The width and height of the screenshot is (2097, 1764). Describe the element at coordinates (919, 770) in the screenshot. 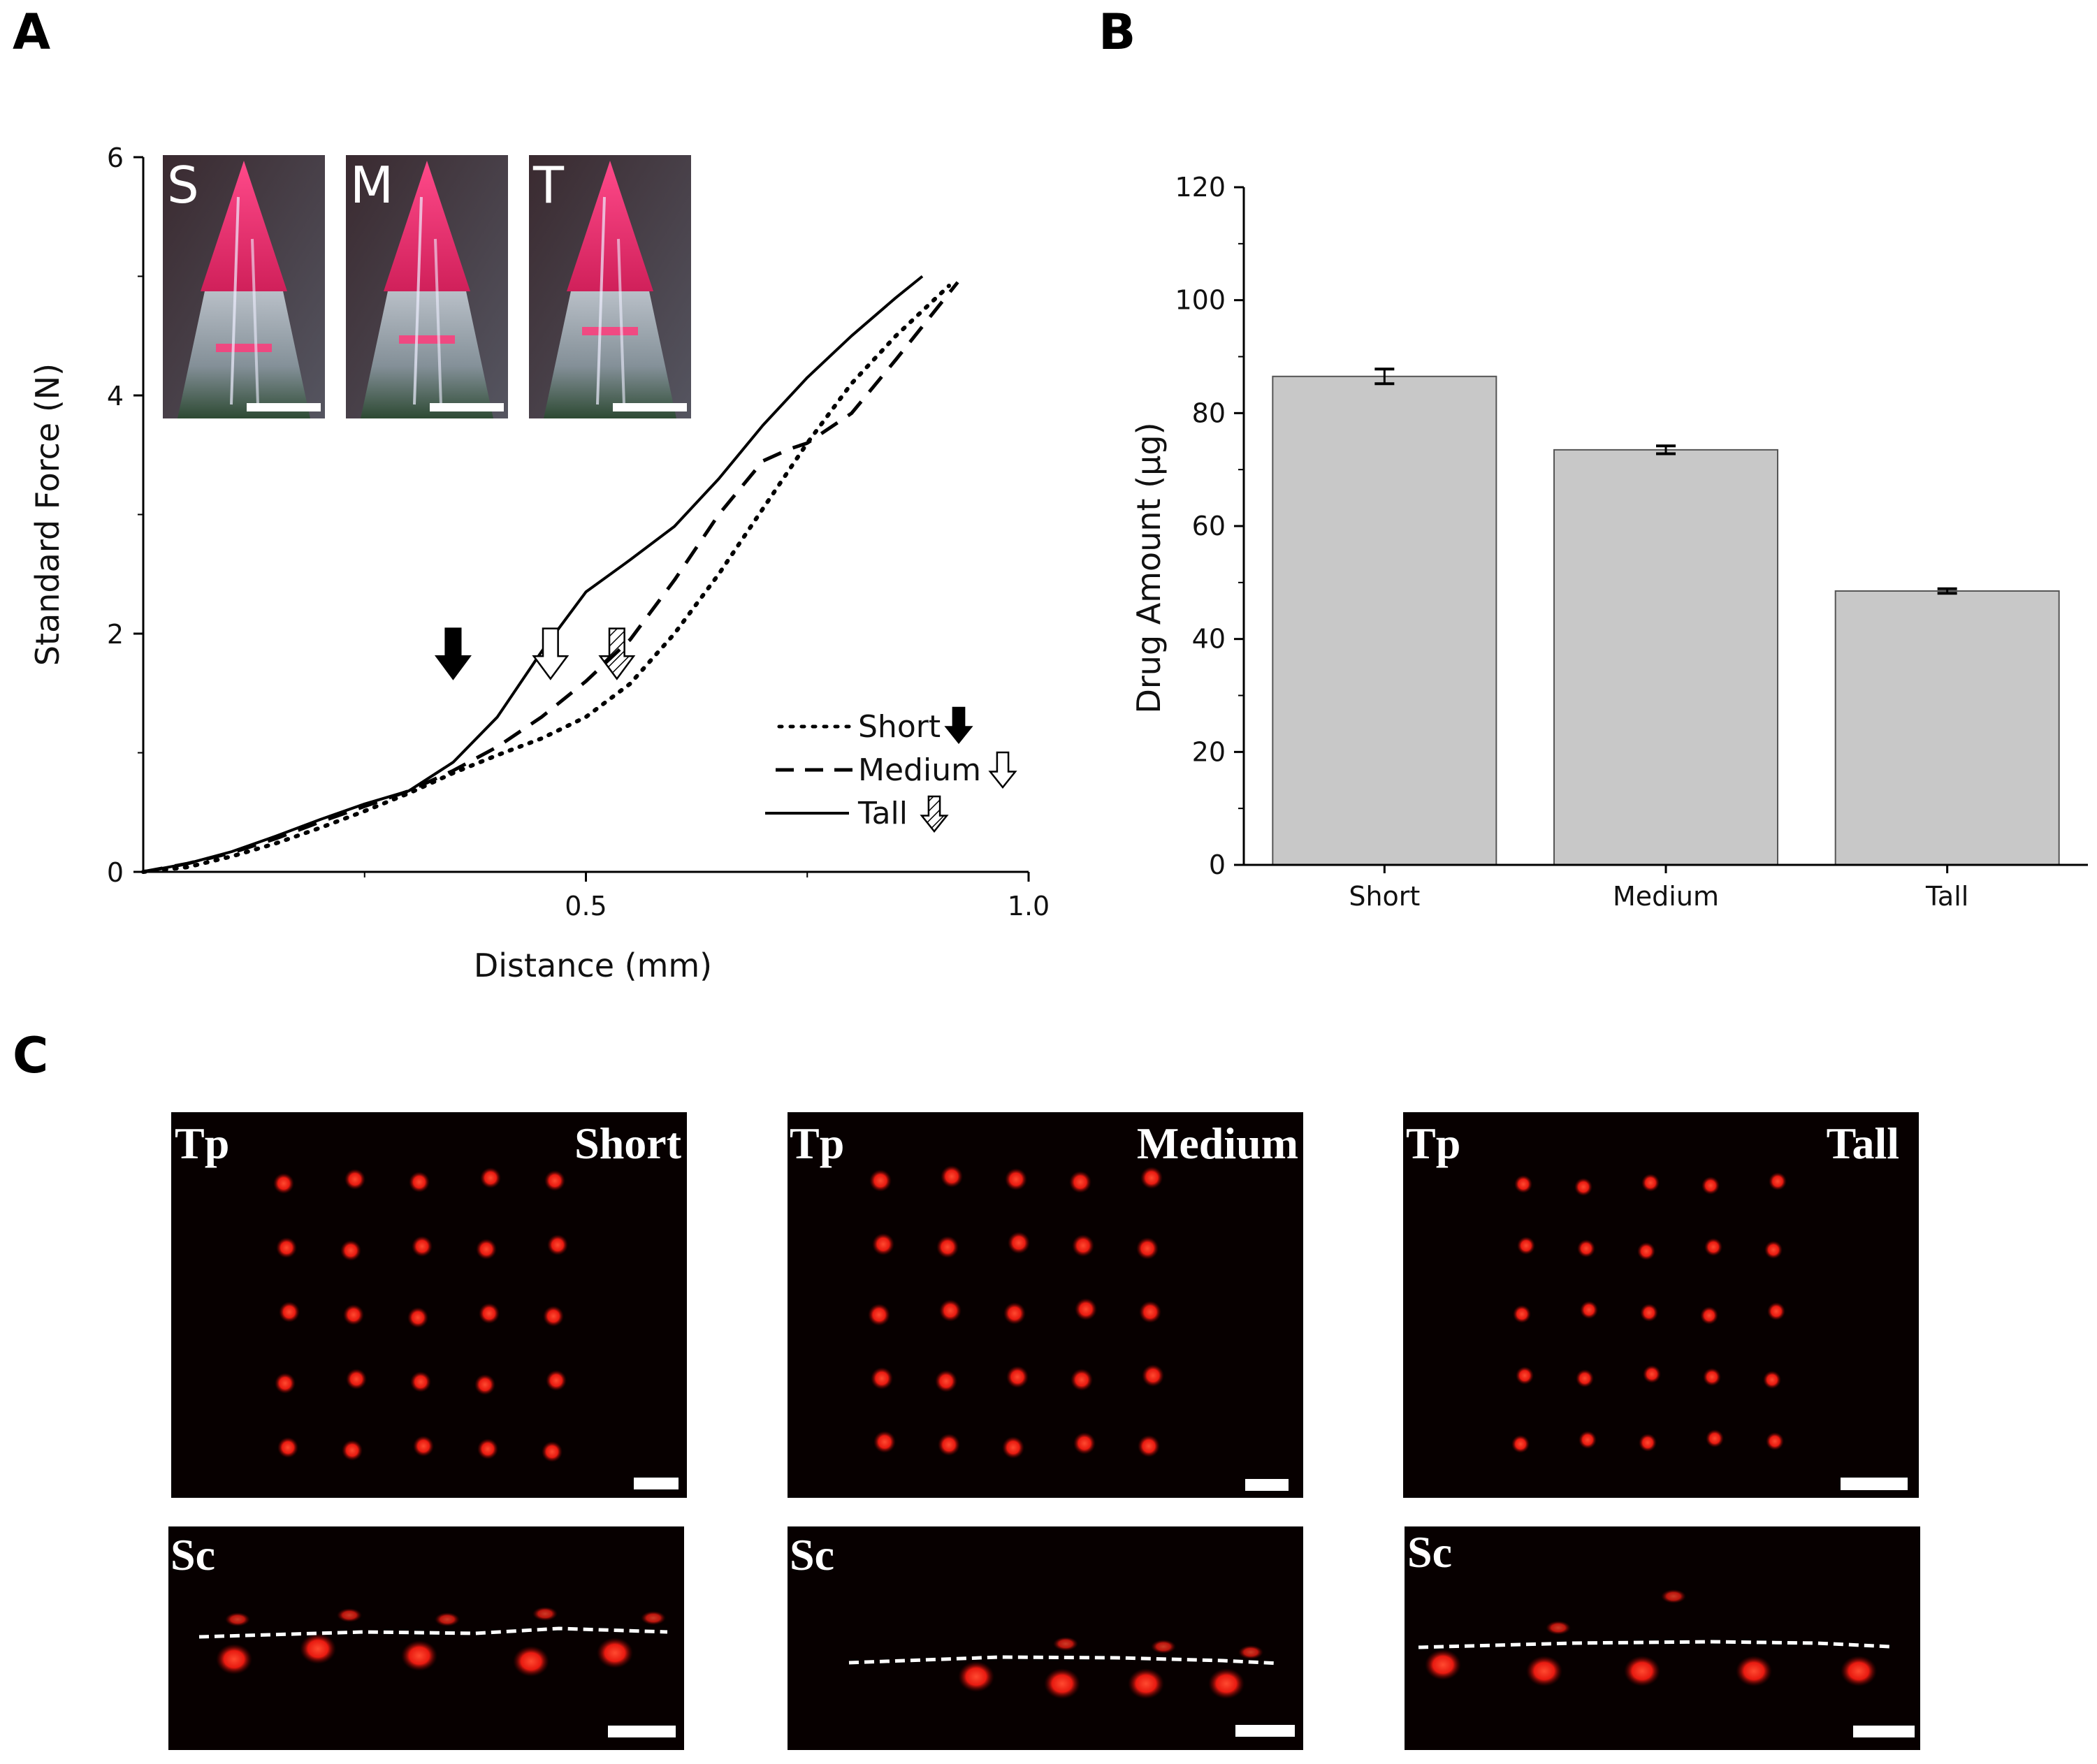

I see `legend-label-medium: Medium` at that location.